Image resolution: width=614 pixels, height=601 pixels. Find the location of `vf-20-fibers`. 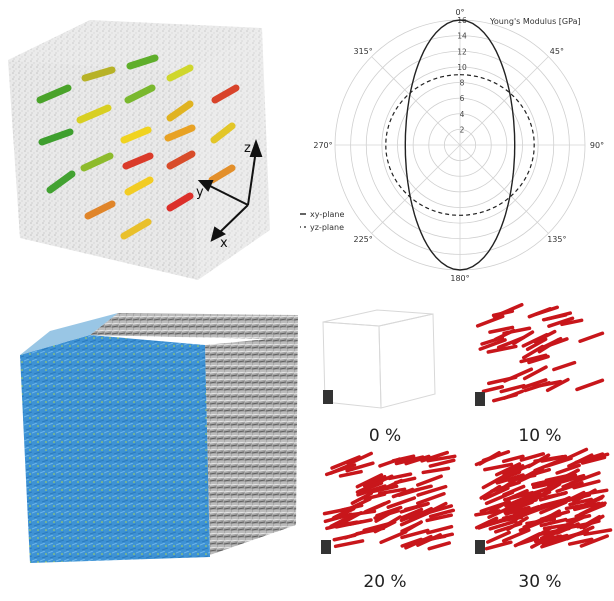

vf-20-fibers is located at coordinates (389, 502).